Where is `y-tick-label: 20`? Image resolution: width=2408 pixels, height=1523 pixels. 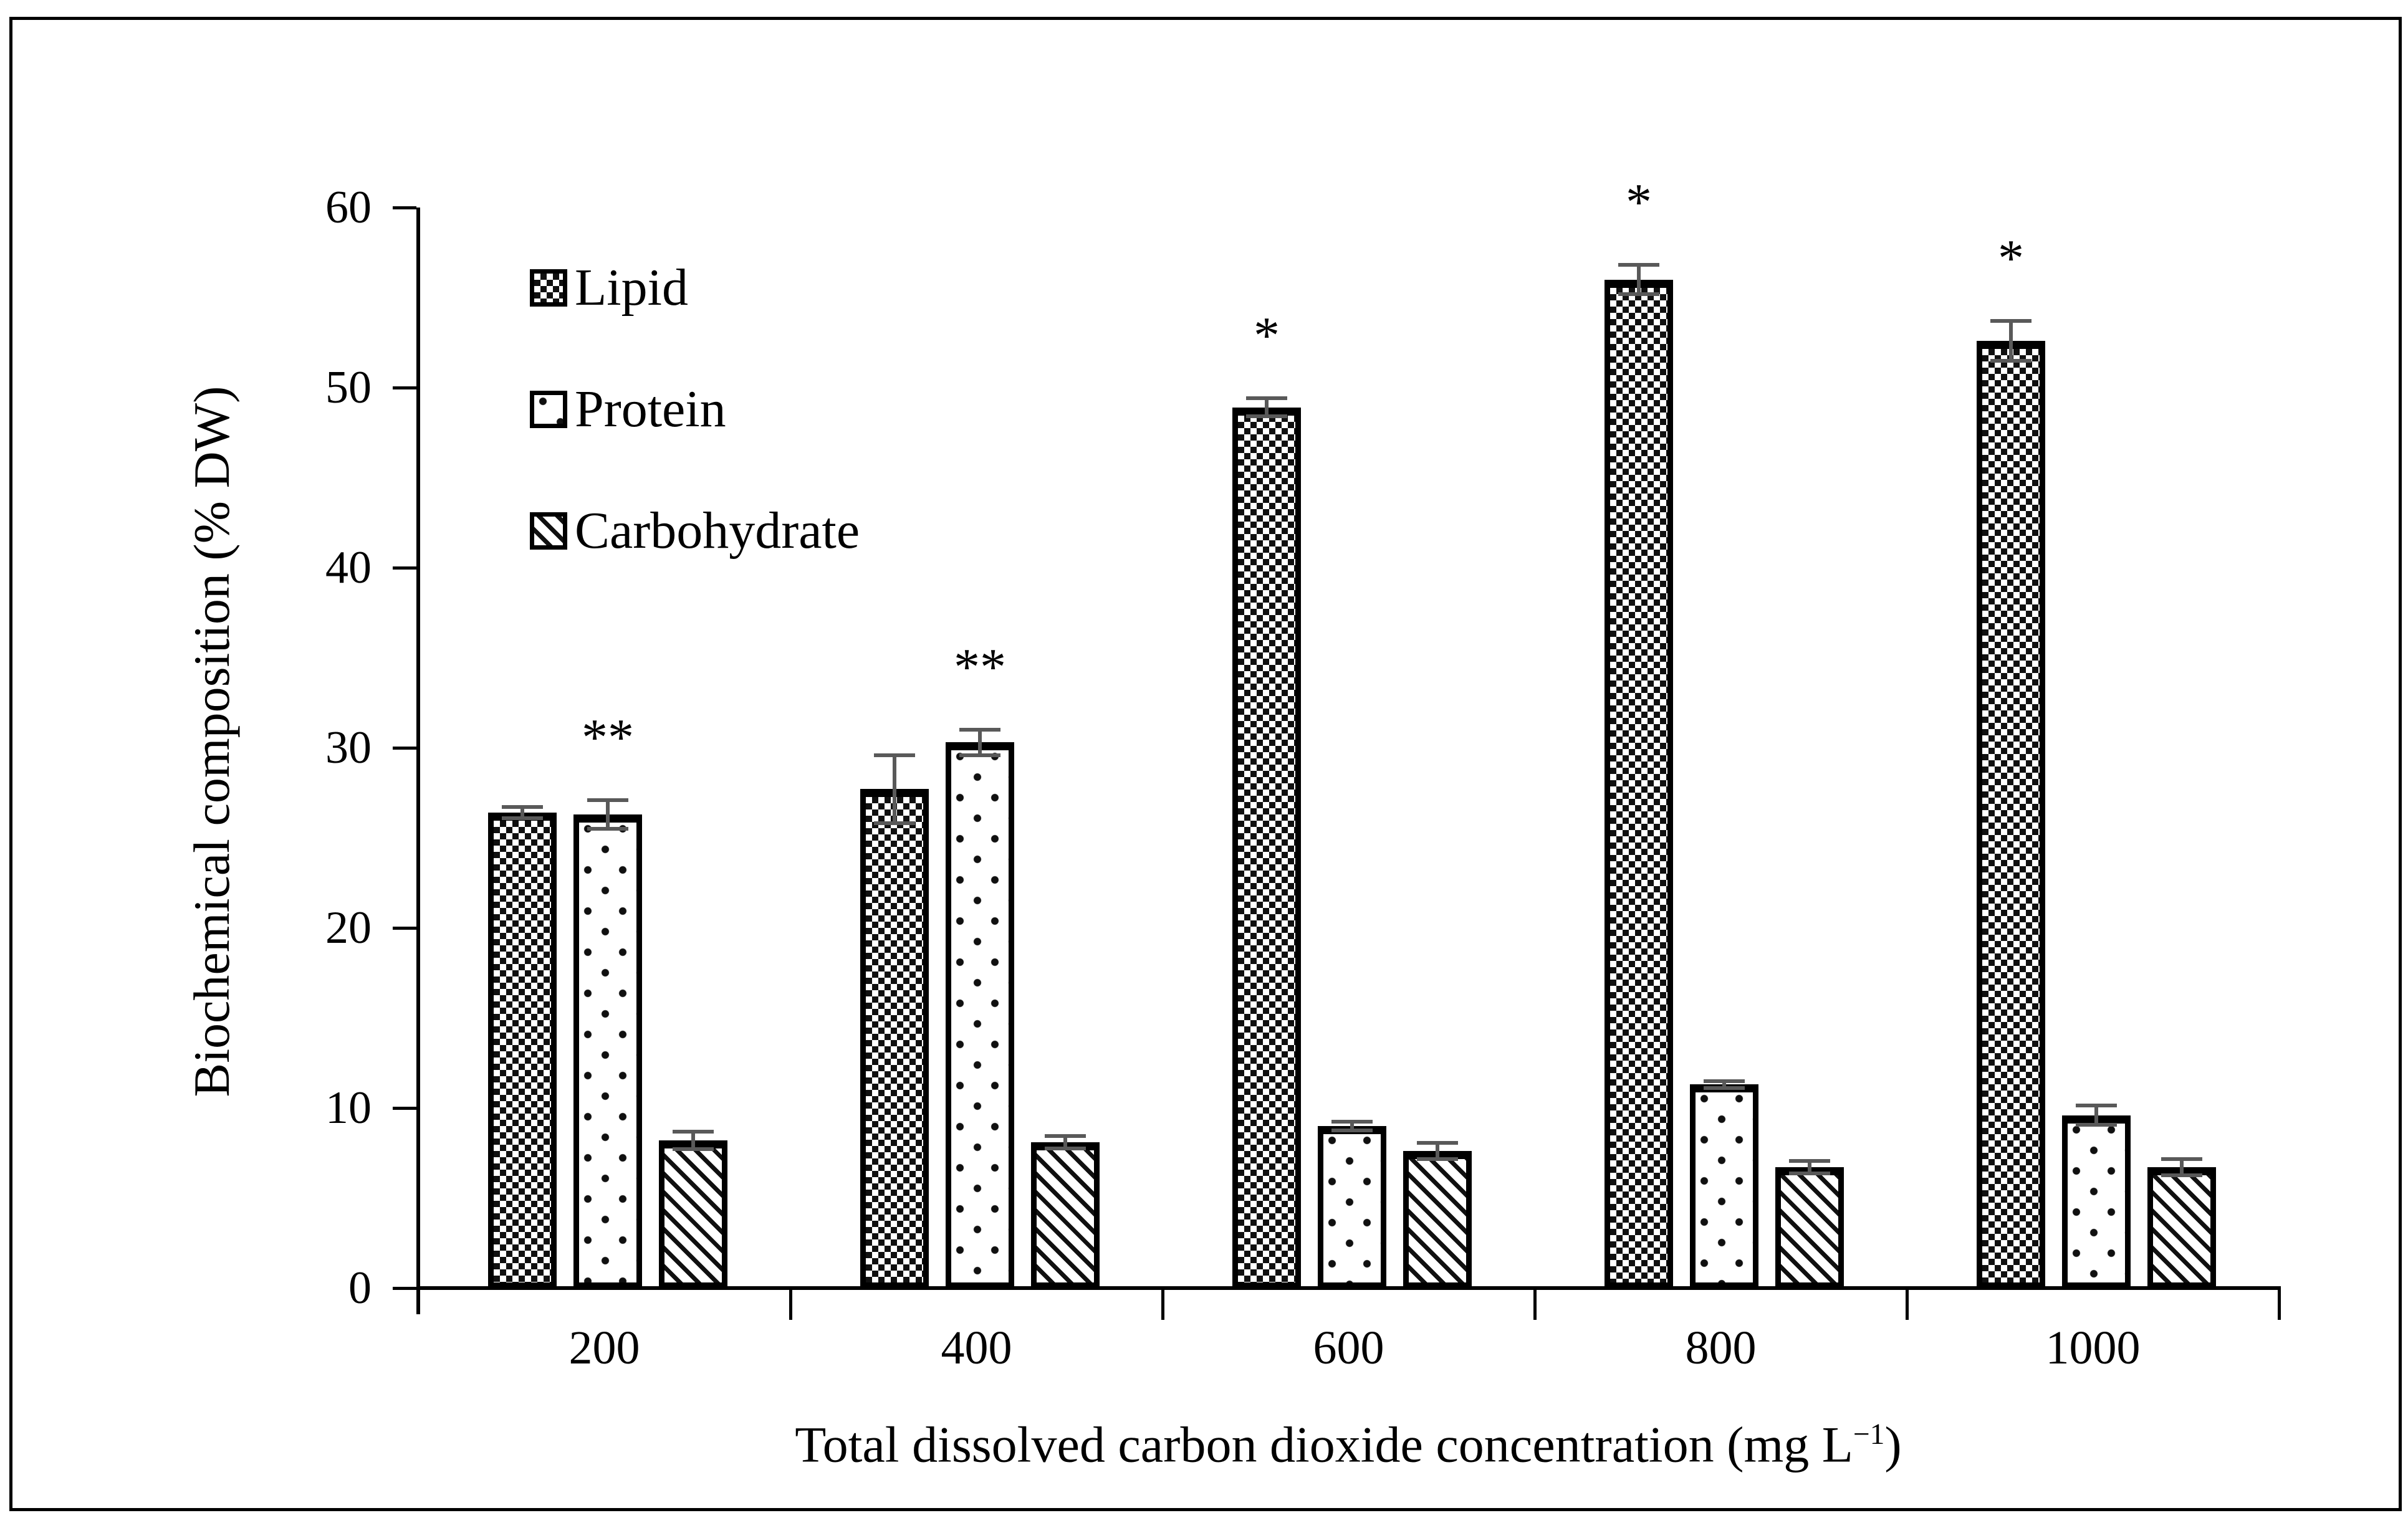 y-tick-label: 20 is located at coordinates (348, 927).